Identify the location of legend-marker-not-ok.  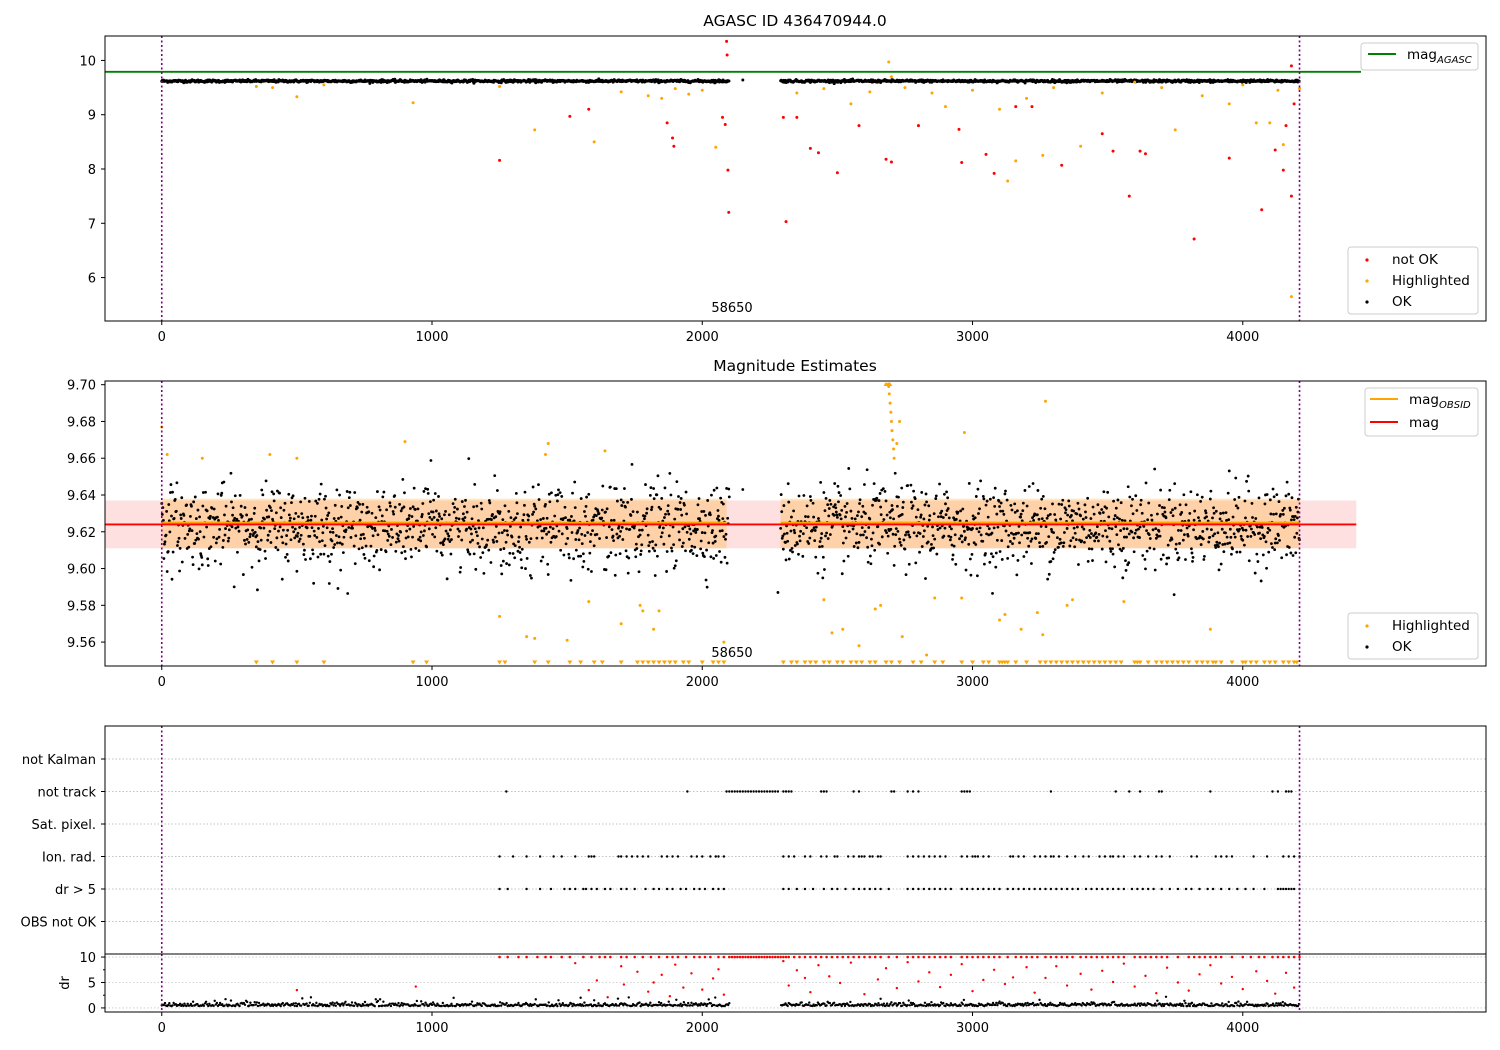
(1367, 260).